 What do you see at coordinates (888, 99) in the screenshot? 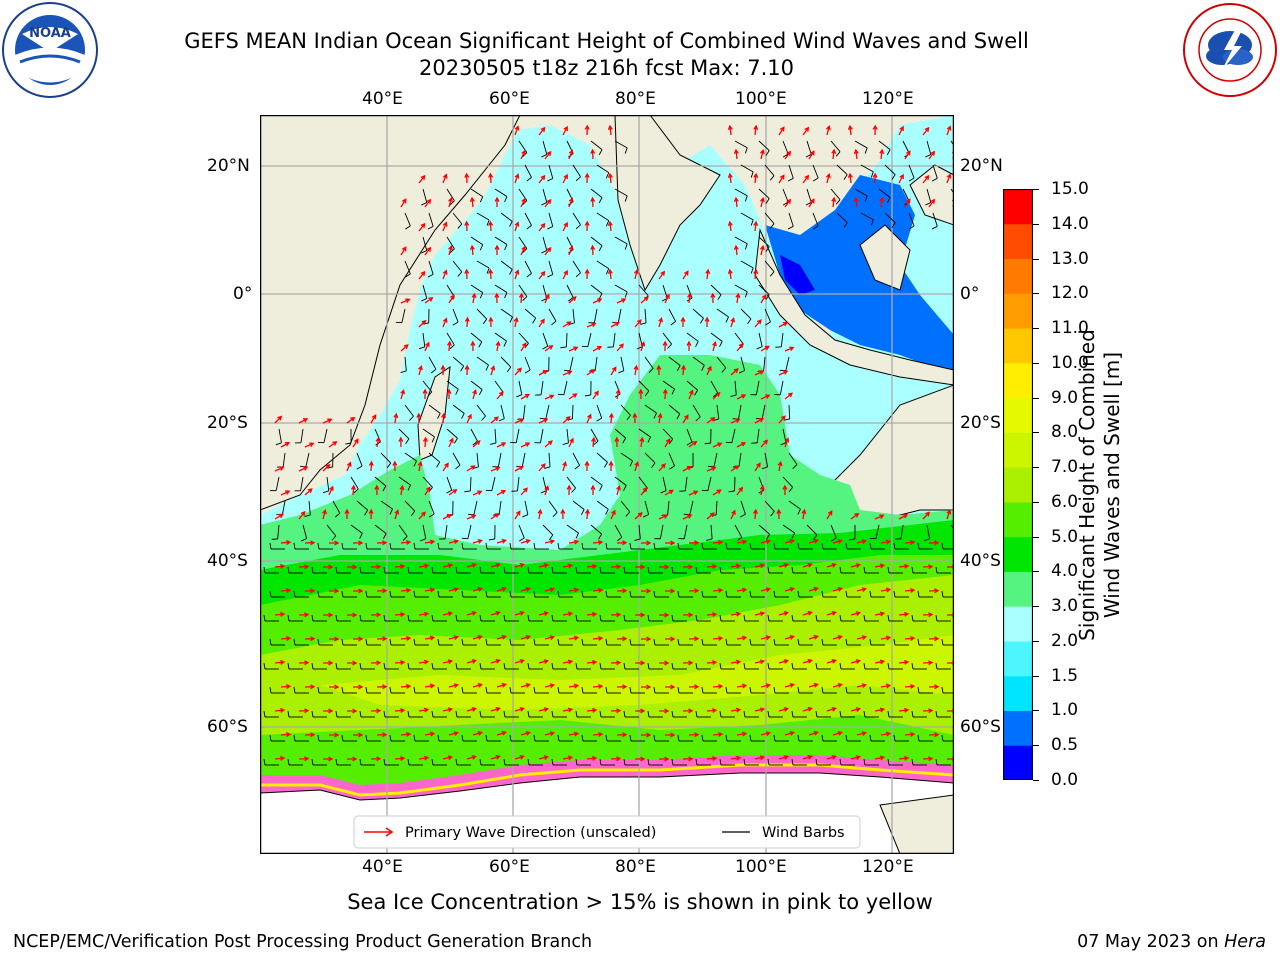
I see `lon-label-top-120e: 120°E` at bounding box center [888, 99].